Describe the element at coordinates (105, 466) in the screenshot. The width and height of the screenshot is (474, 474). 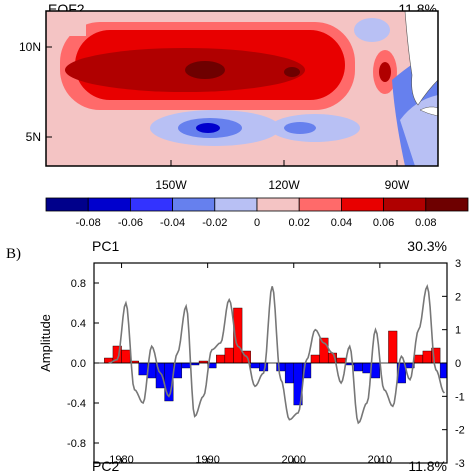
I see `pc2-title: PC2` at that location.